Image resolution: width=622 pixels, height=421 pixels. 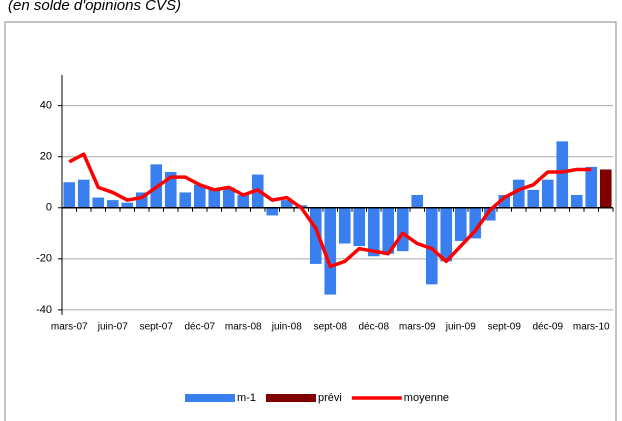 What do you see at coordinates (94, 7) in the screenshot?
I see `chart-title: (en solde d'opinions CVS)` at bounding box center [94, 7].